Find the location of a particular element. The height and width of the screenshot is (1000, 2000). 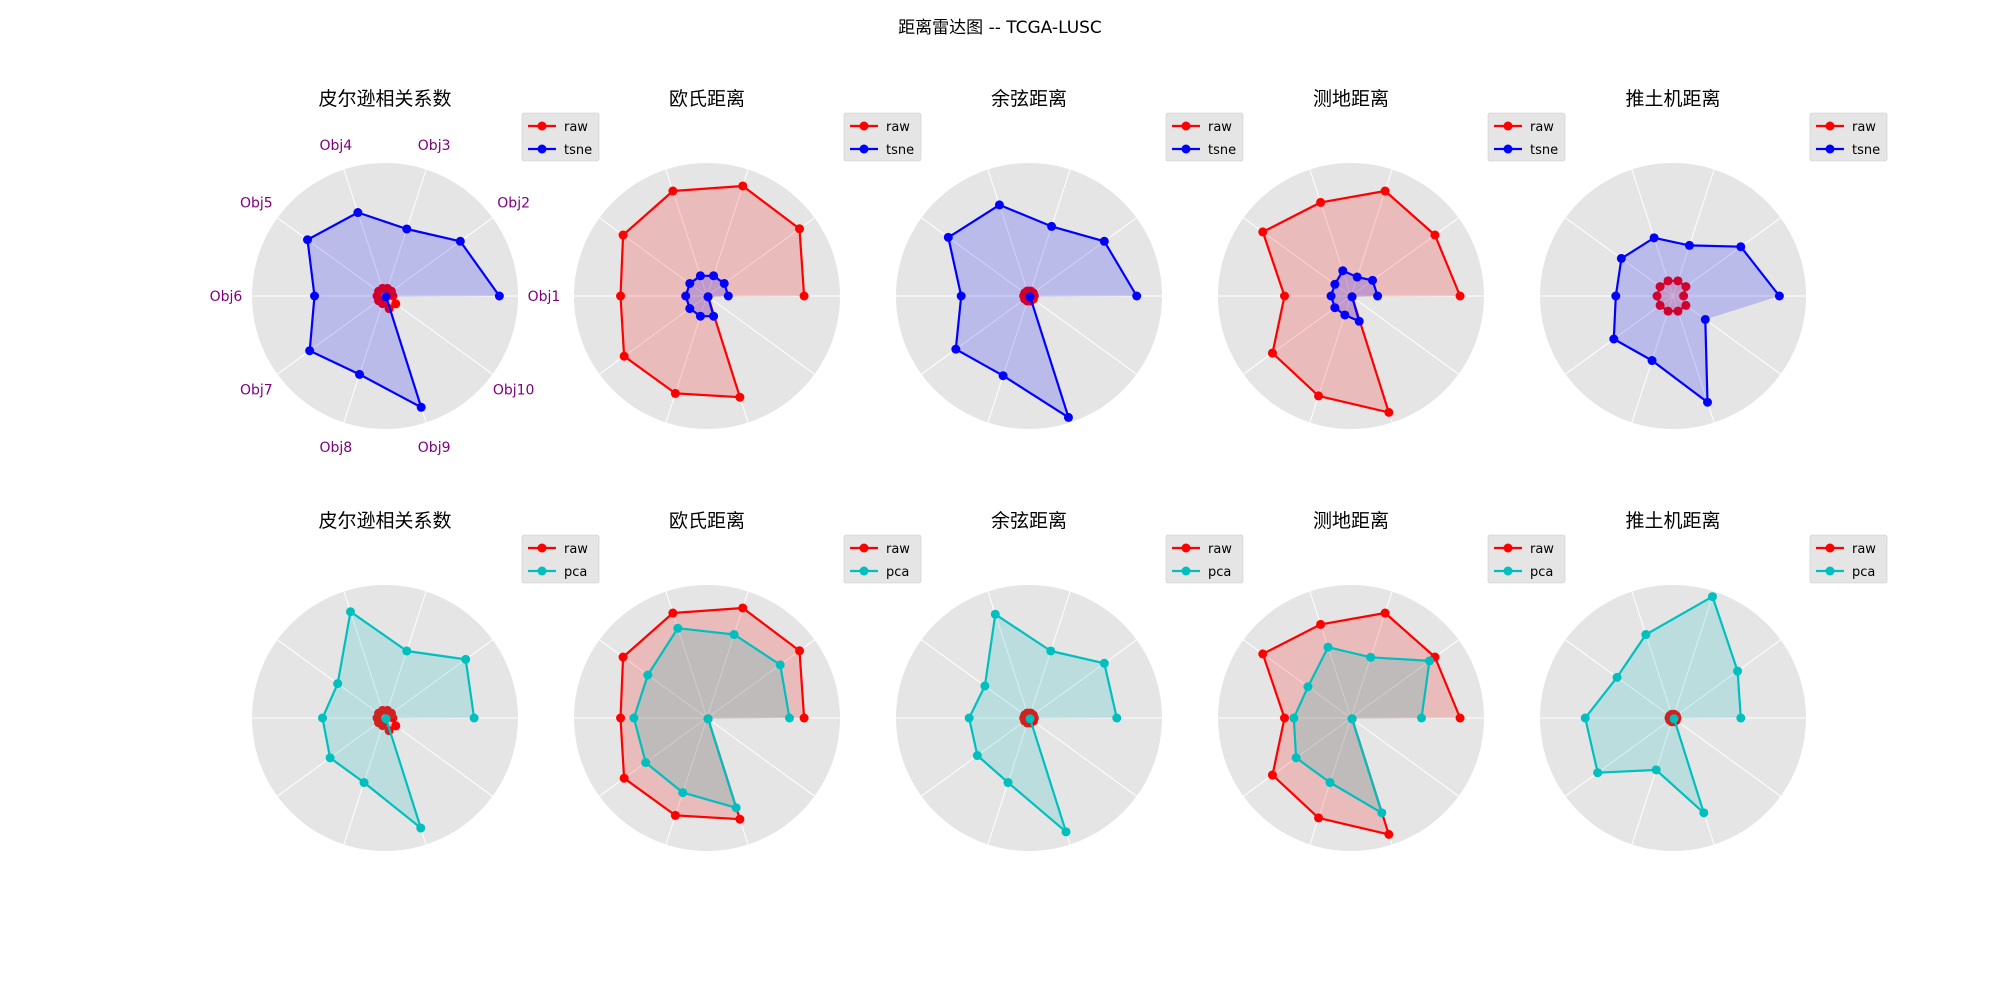

radar-panel: 欧氏距离 raw tsne is located at coordinates (748, 258).